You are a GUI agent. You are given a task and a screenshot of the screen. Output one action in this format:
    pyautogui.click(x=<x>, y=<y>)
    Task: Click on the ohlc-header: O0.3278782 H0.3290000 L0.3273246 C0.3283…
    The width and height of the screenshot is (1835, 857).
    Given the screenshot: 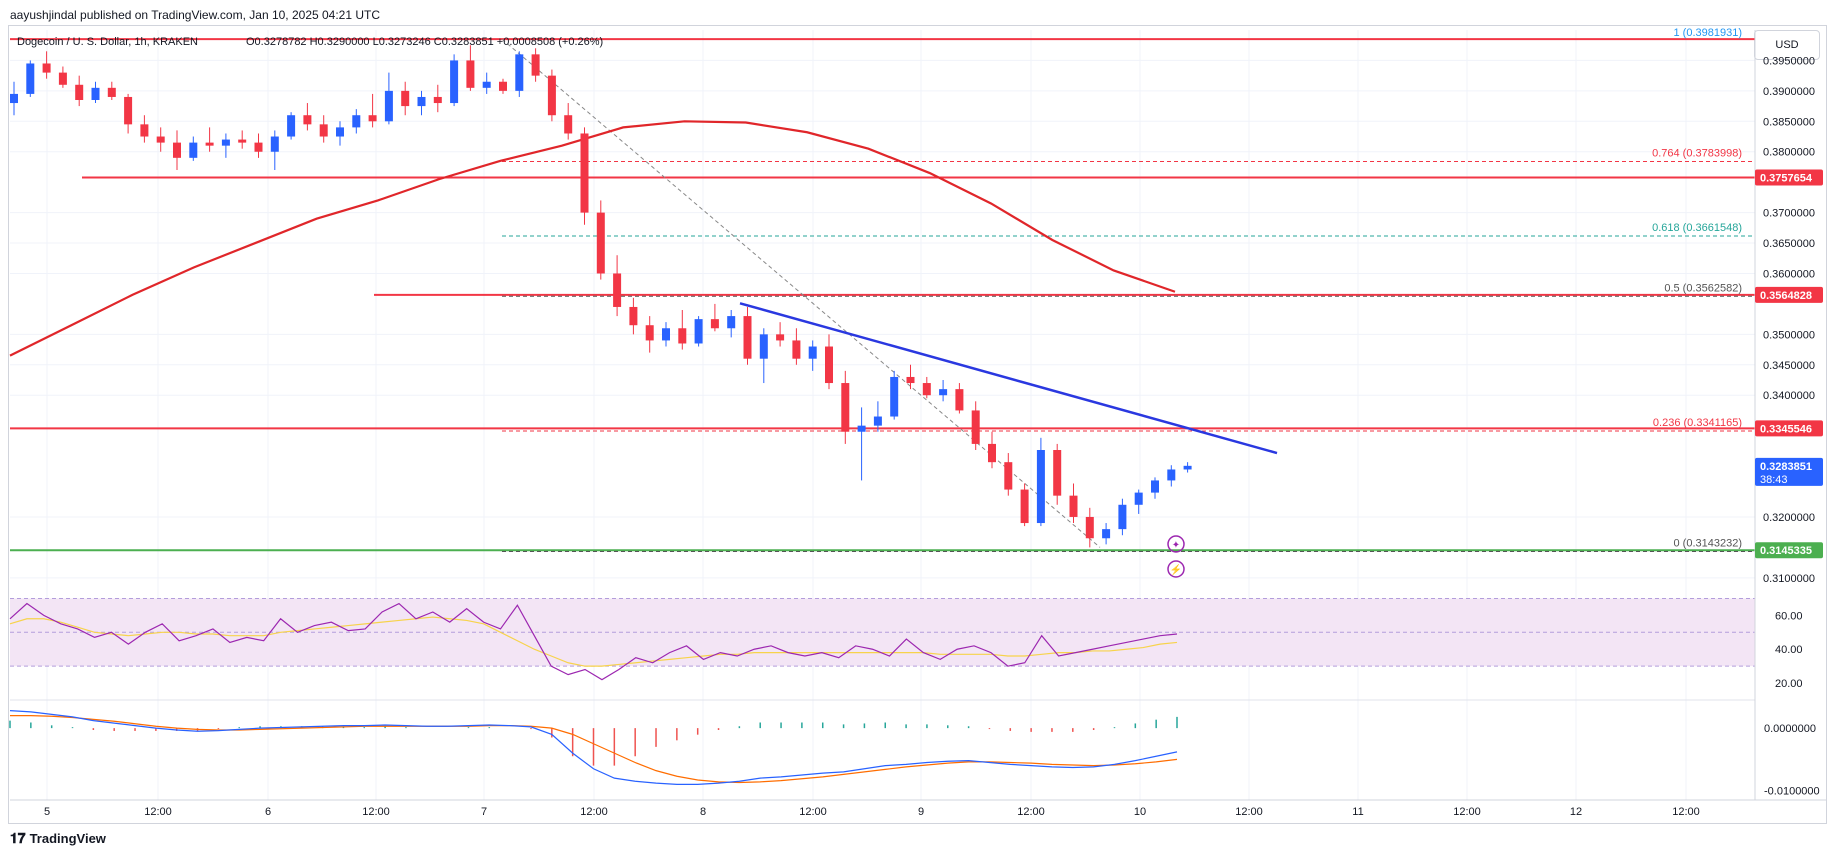 What is the action you would take?
    pyautogui.click(x=424, y=42)
    